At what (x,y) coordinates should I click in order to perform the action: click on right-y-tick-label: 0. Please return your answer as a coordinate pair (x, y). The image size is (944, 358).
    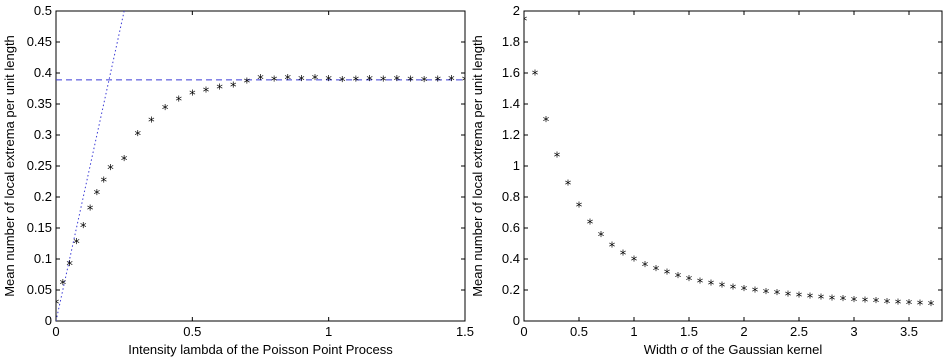
    Looking at the image, I should click on (516, 320).